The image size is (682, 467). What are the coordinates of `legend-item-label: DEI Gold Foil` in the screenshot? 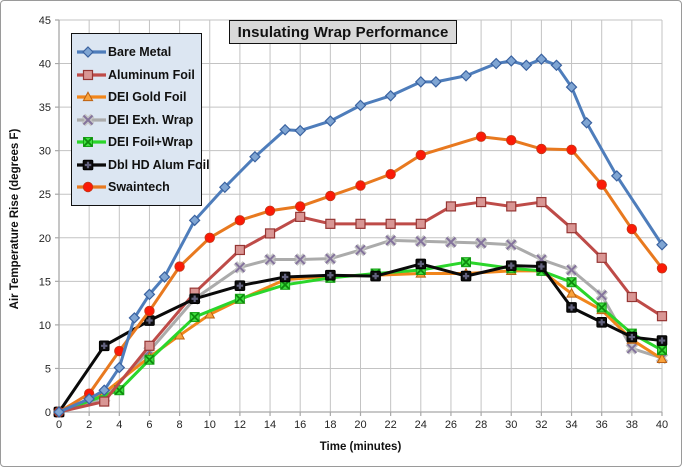 It's located at (147, 97).